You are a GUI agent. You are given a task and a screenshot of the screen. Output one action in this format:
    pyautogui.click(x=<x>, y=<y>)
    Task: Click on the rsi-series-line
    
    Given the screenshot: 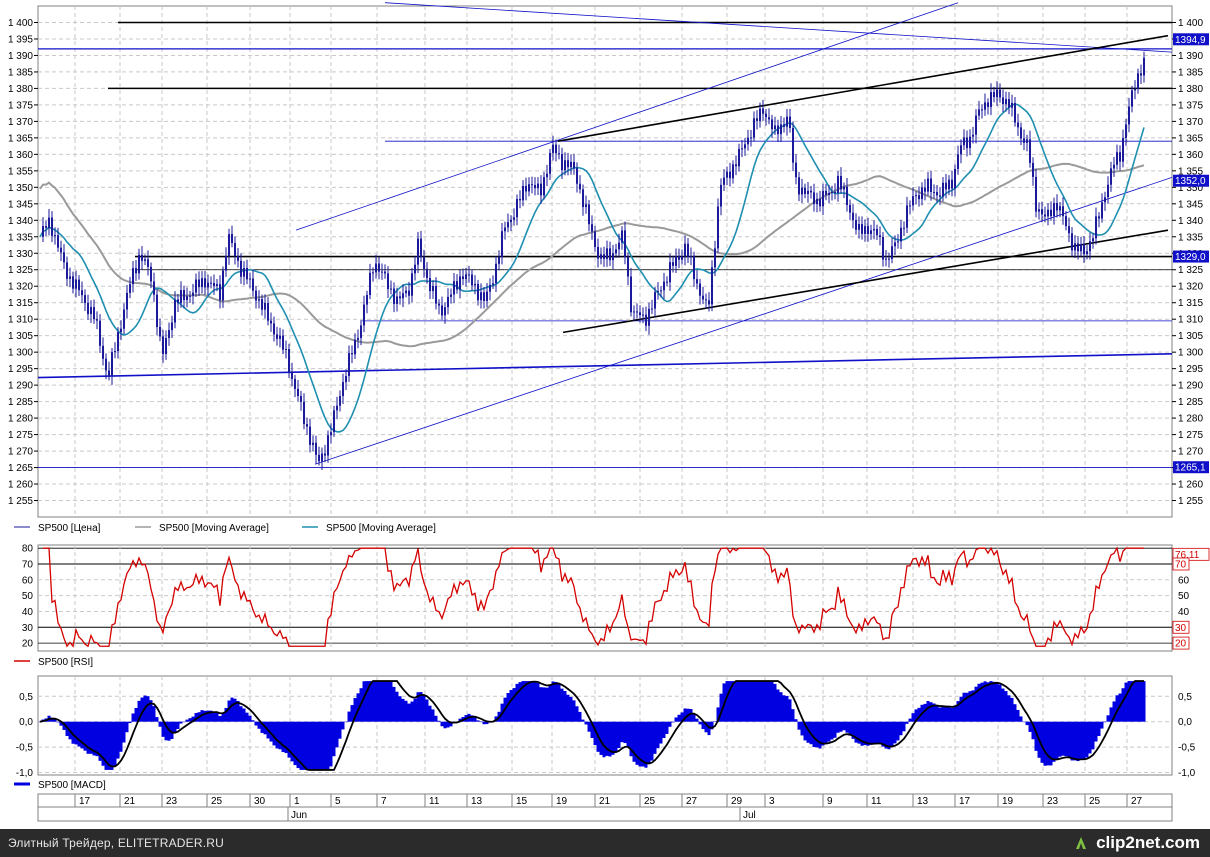 What is the action you would take?
    pyautogui.click(x=593, y=597)
    